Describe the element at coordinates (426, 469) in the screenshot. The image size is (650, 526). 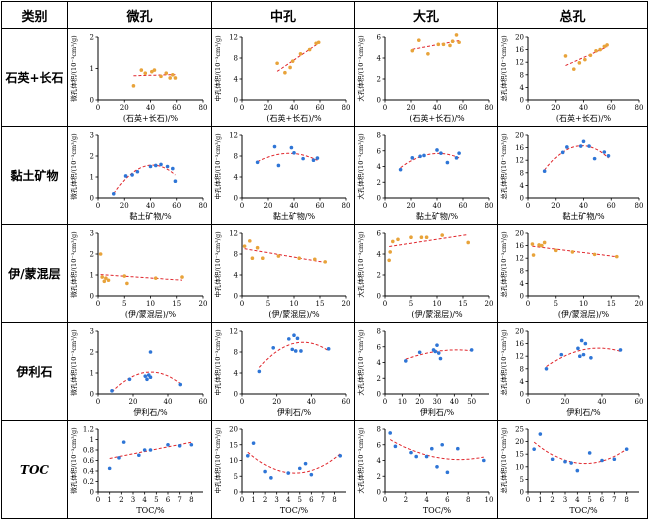
I see `panel-cell: 0 2 4 6 8 10 0 2 4 6 8 TOC/% 大孔体积/(10⁻³cm³/g)` at that location.